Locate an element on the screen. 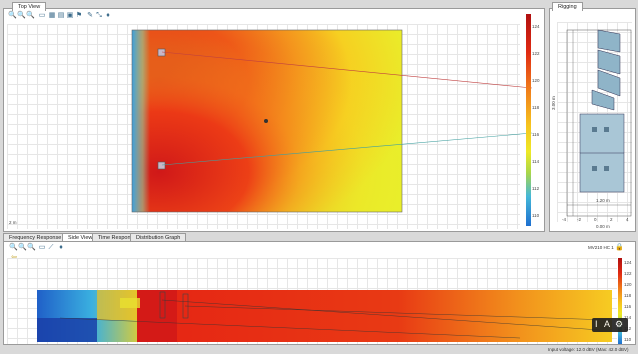  flag-icon: ⚑ is located at coordinates (79, 15).